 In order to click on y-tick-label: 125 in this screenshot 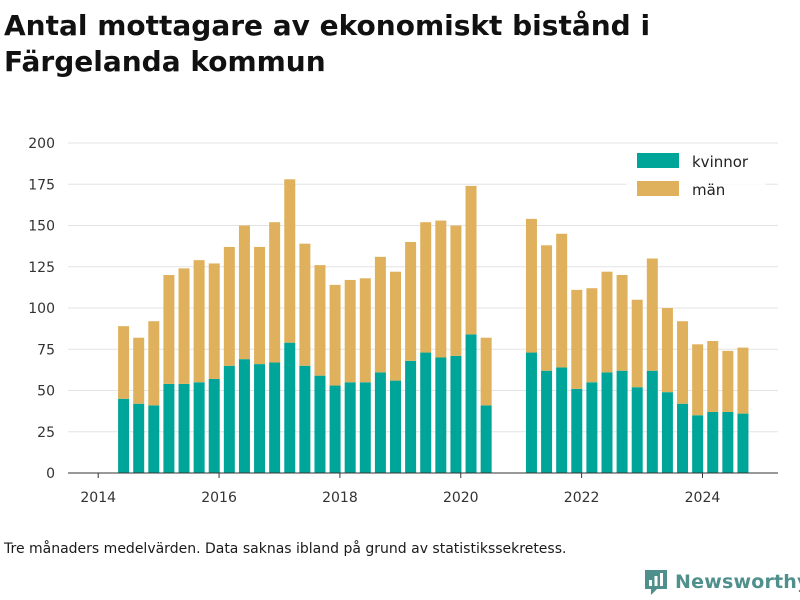, I will do `click(41, 268)`.